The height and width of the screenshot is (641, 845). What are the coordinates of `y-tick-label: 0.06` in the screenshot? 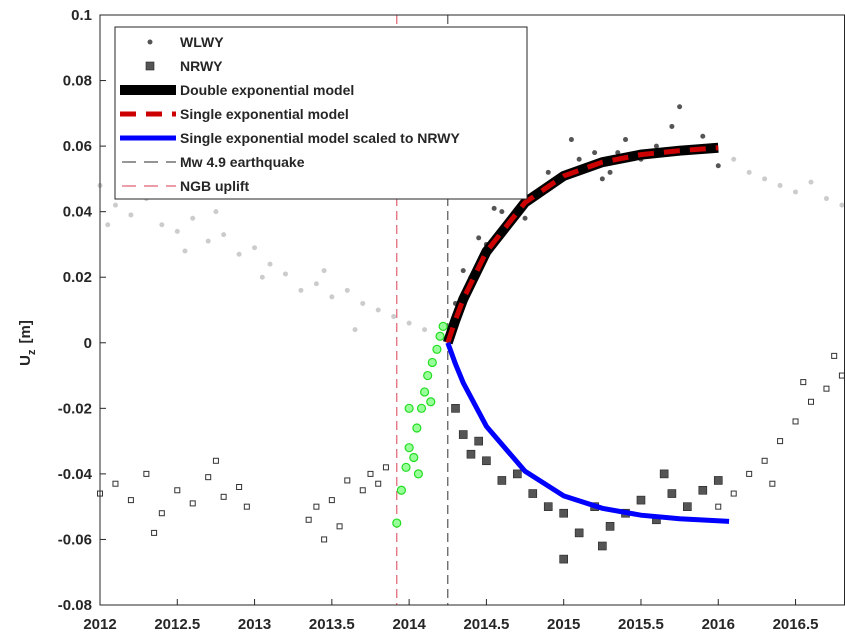 It's located at (77, 146).